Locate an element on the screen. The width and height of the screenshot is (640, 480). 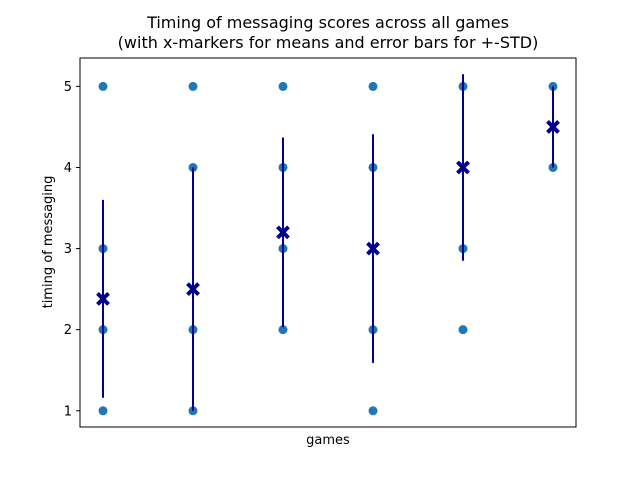
y-tick-label: 5 is located at coordinates (68, 87).